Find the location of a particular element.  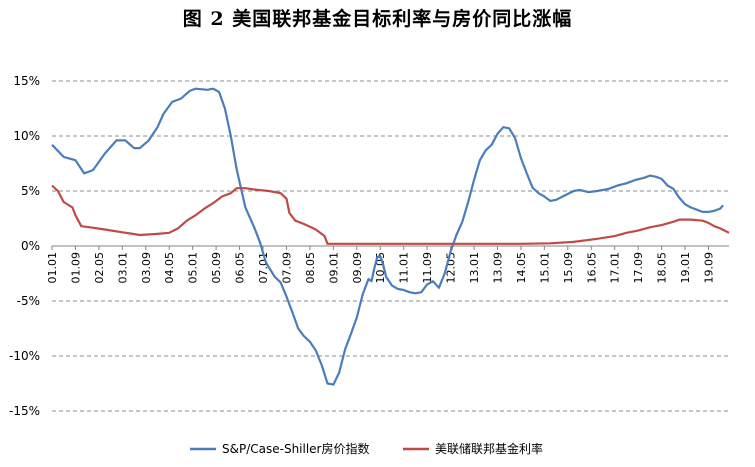

x-axis is located at coordinates (390, 247).